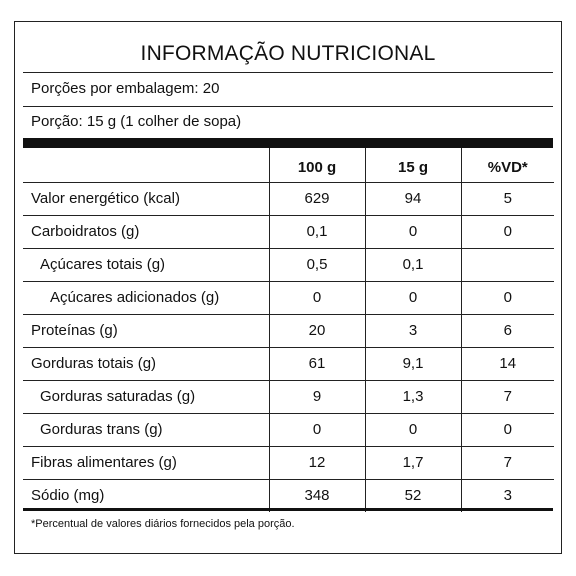 The image size is (576, 576). I want to click on column-header-dv: %VD*, so click(507, 165).